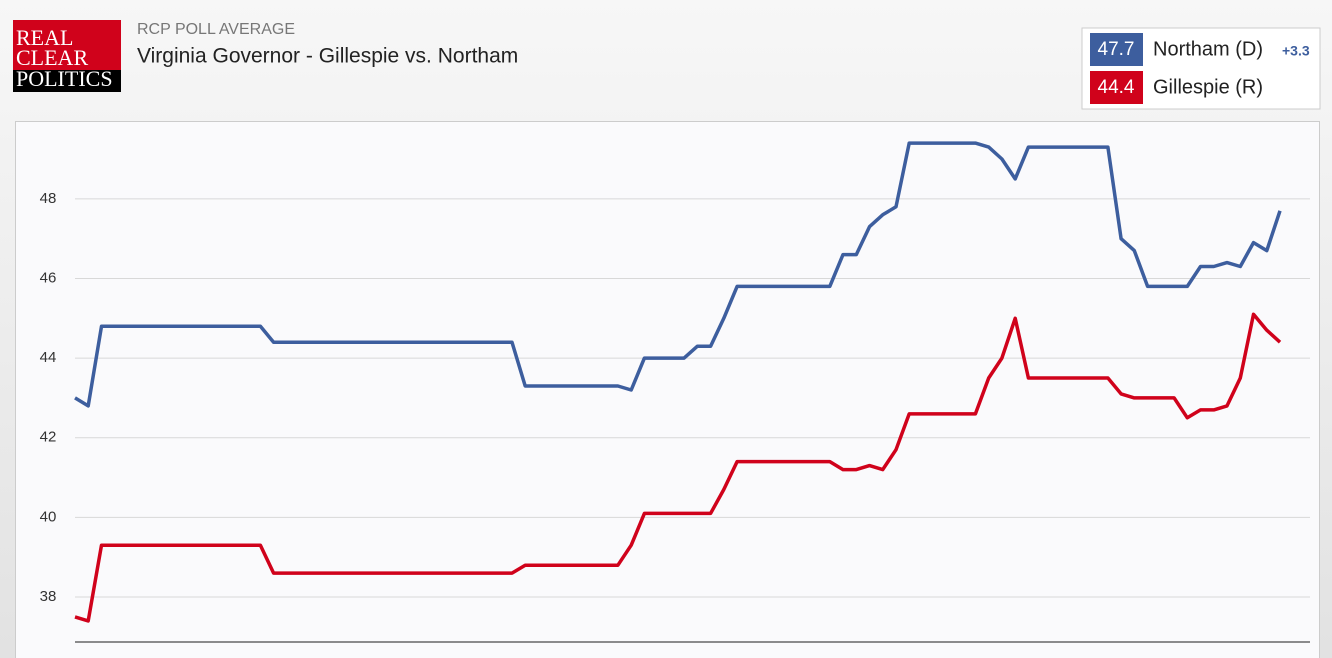 The height and width of the screenshot is (658, 1332). What do you see at coordinates (64, 78) in the screenshot?
I see `logo-text: POLITICS` at bounding box center [64, 78].